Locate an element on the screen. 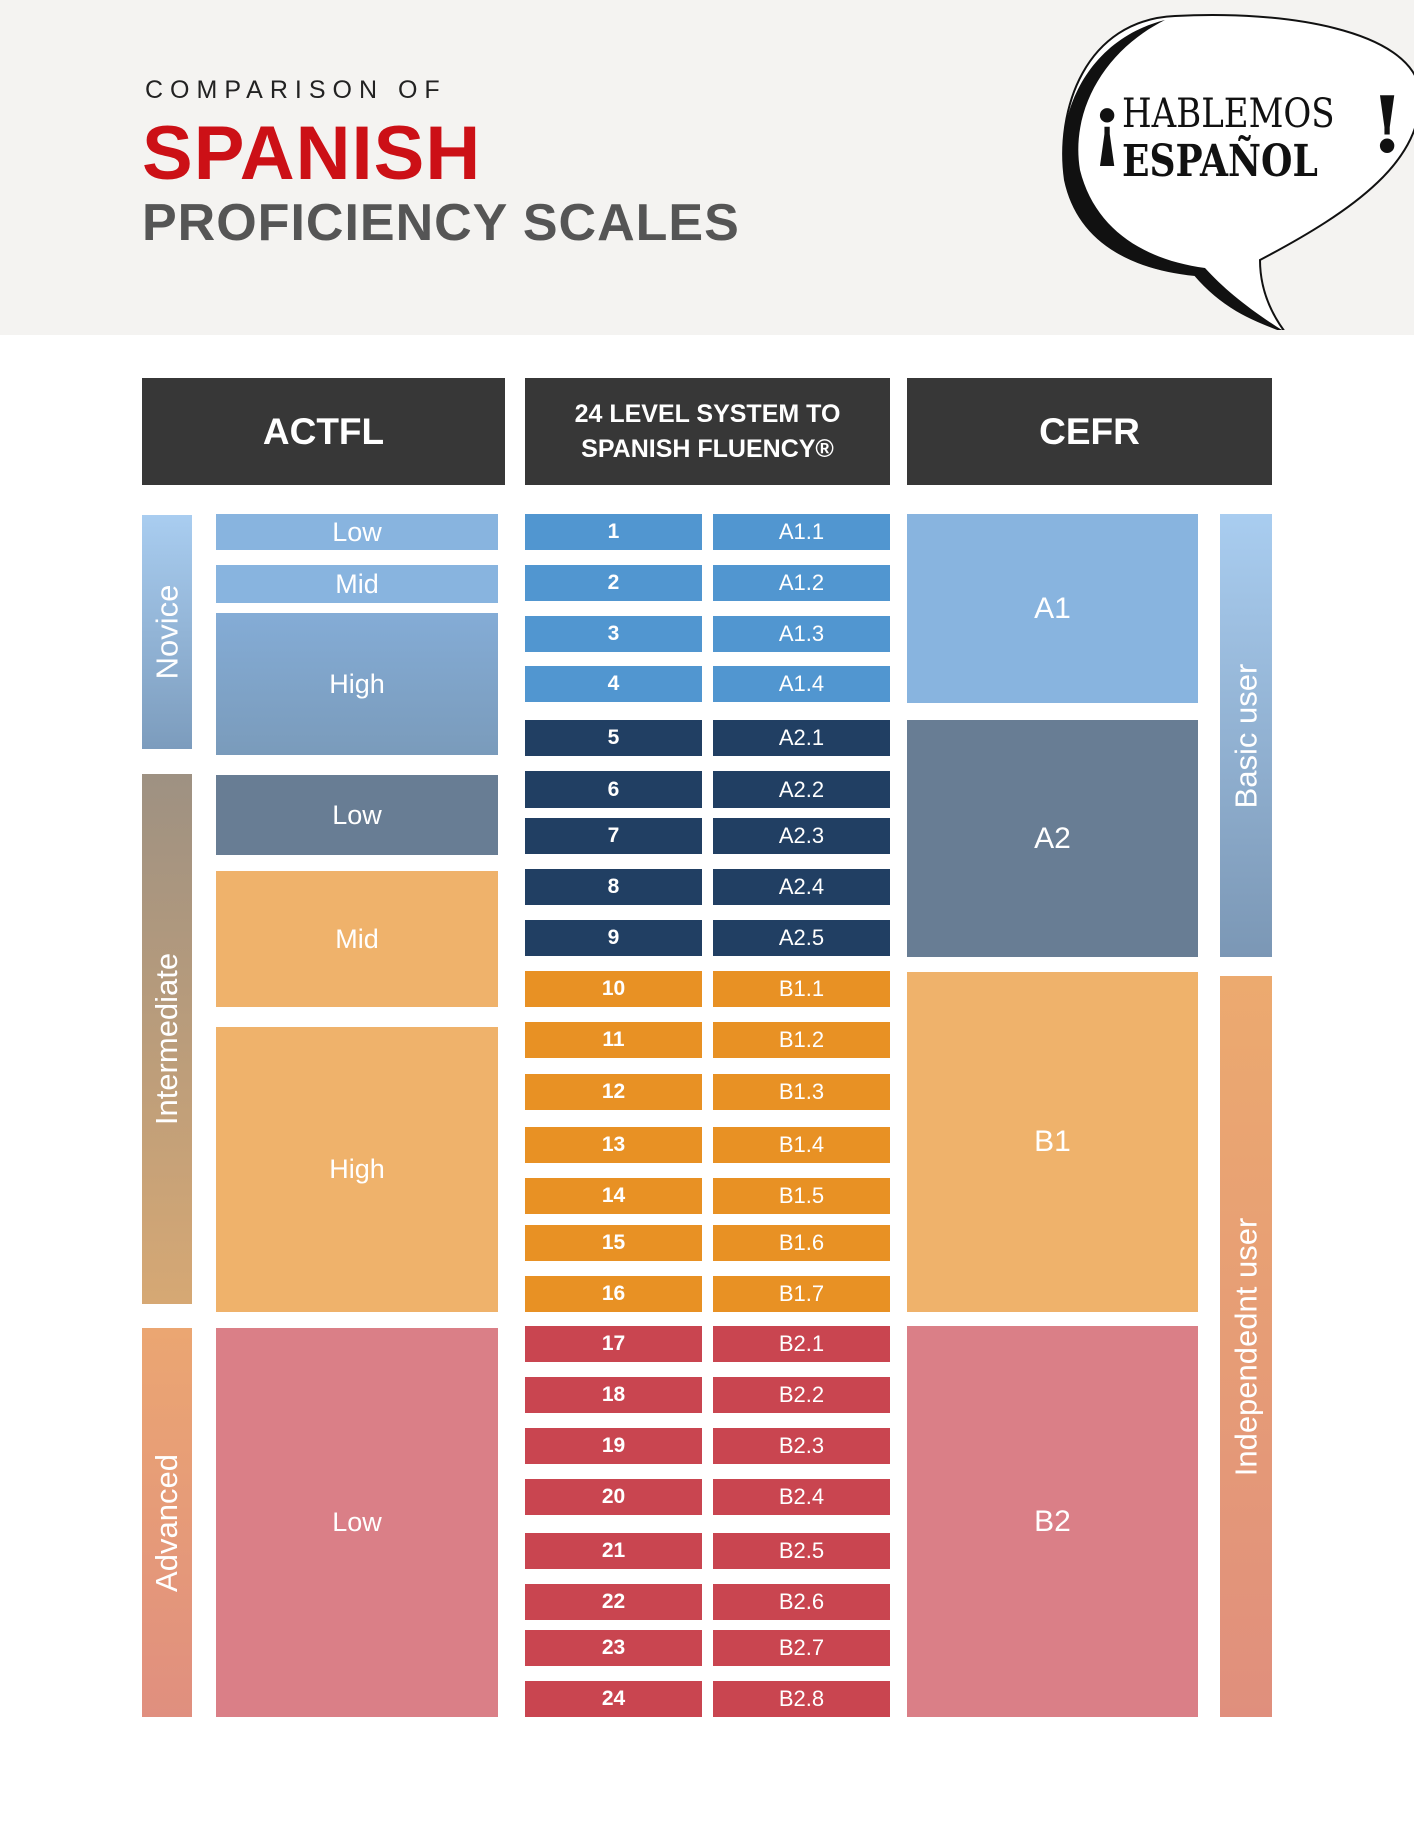  level-code-label: B2.6 is located at coordinates (801, 1601).